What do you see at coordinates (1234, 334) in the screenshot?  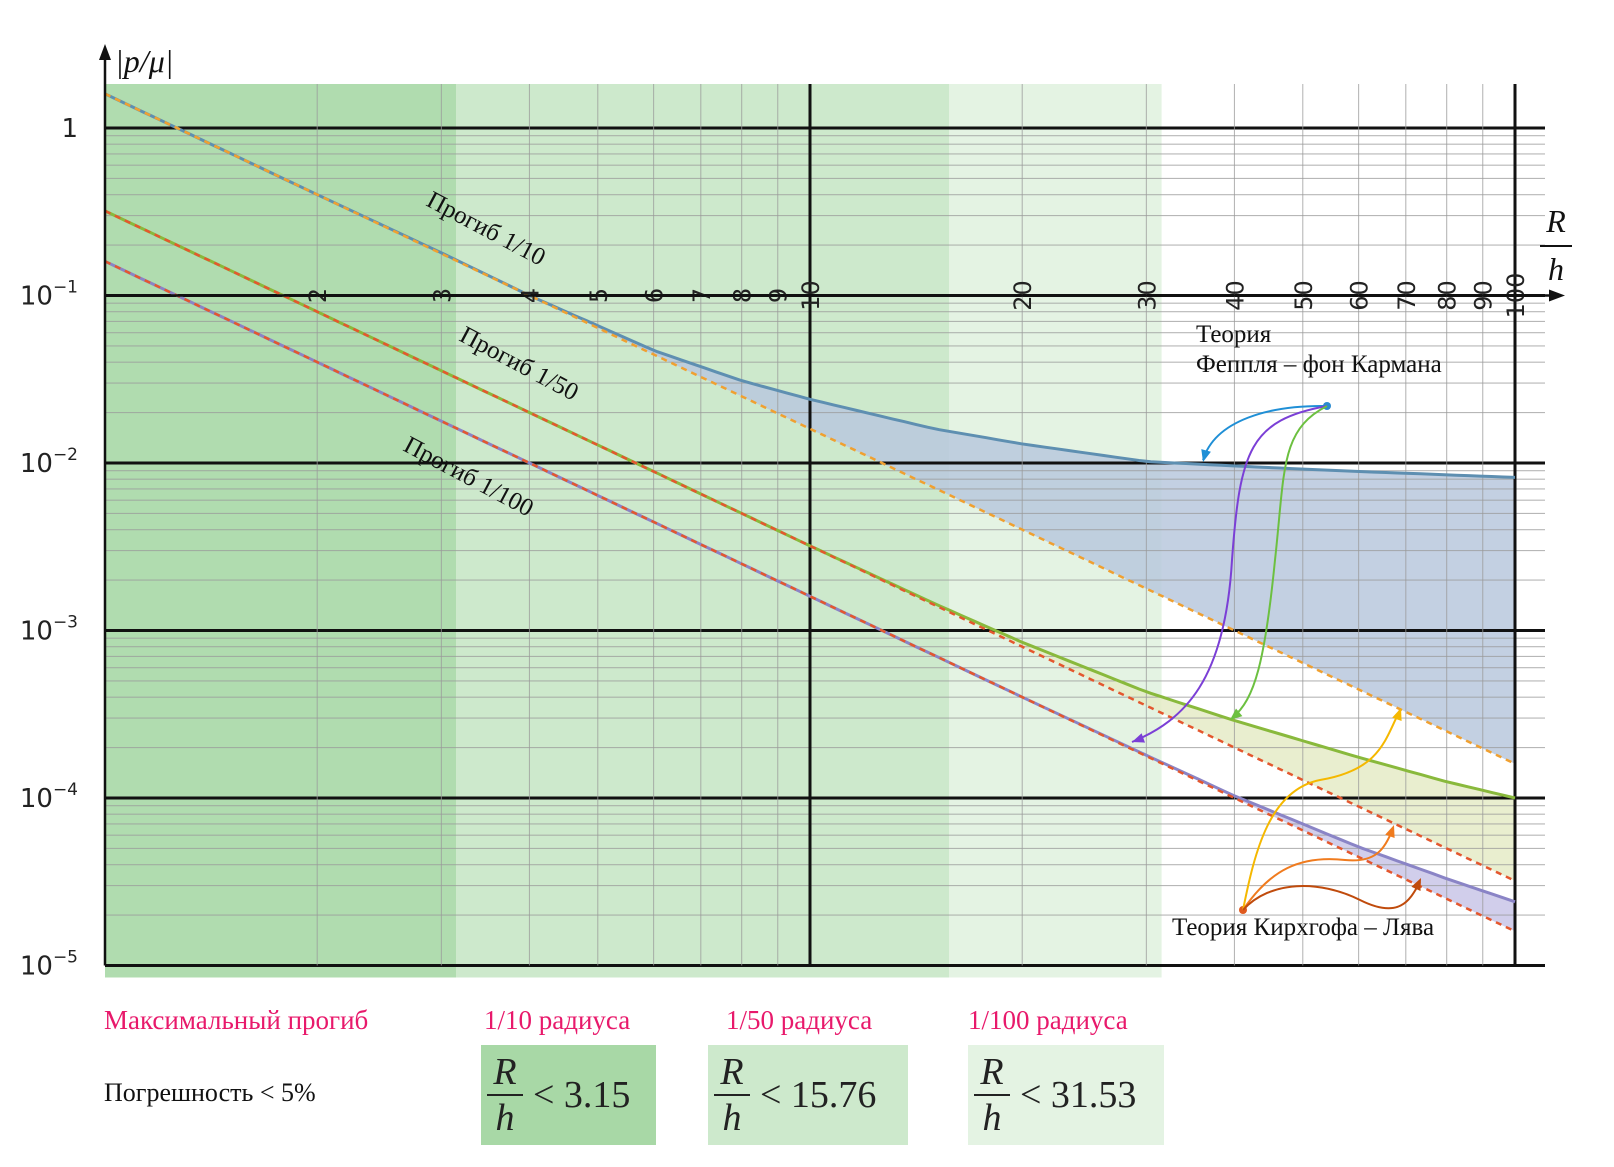 I see `foppl-label-line1: Теория` at bounding box center [1234, 334].